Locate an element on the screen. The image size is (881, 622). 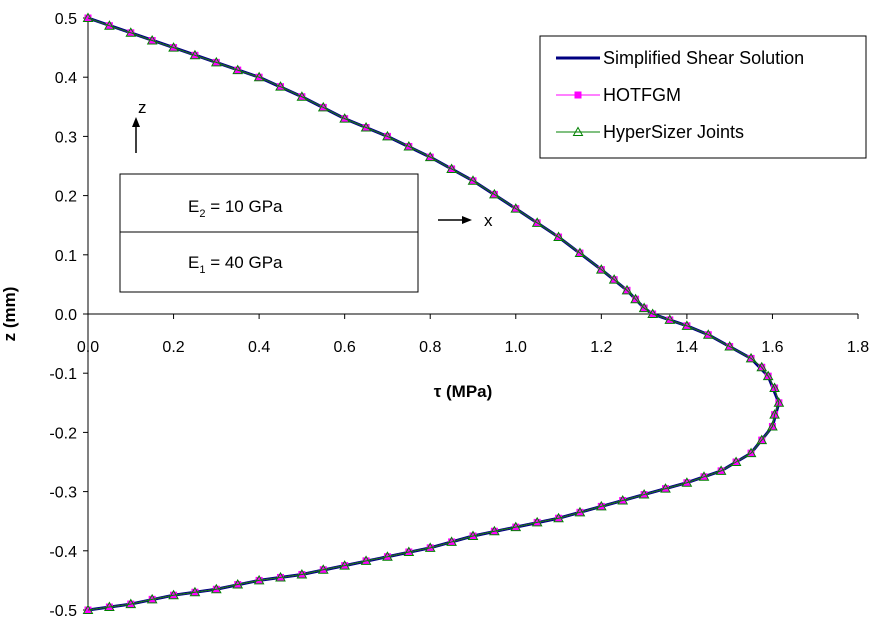
legend-label-2: HyperSizer Joints is located at coordinates (673, 132).